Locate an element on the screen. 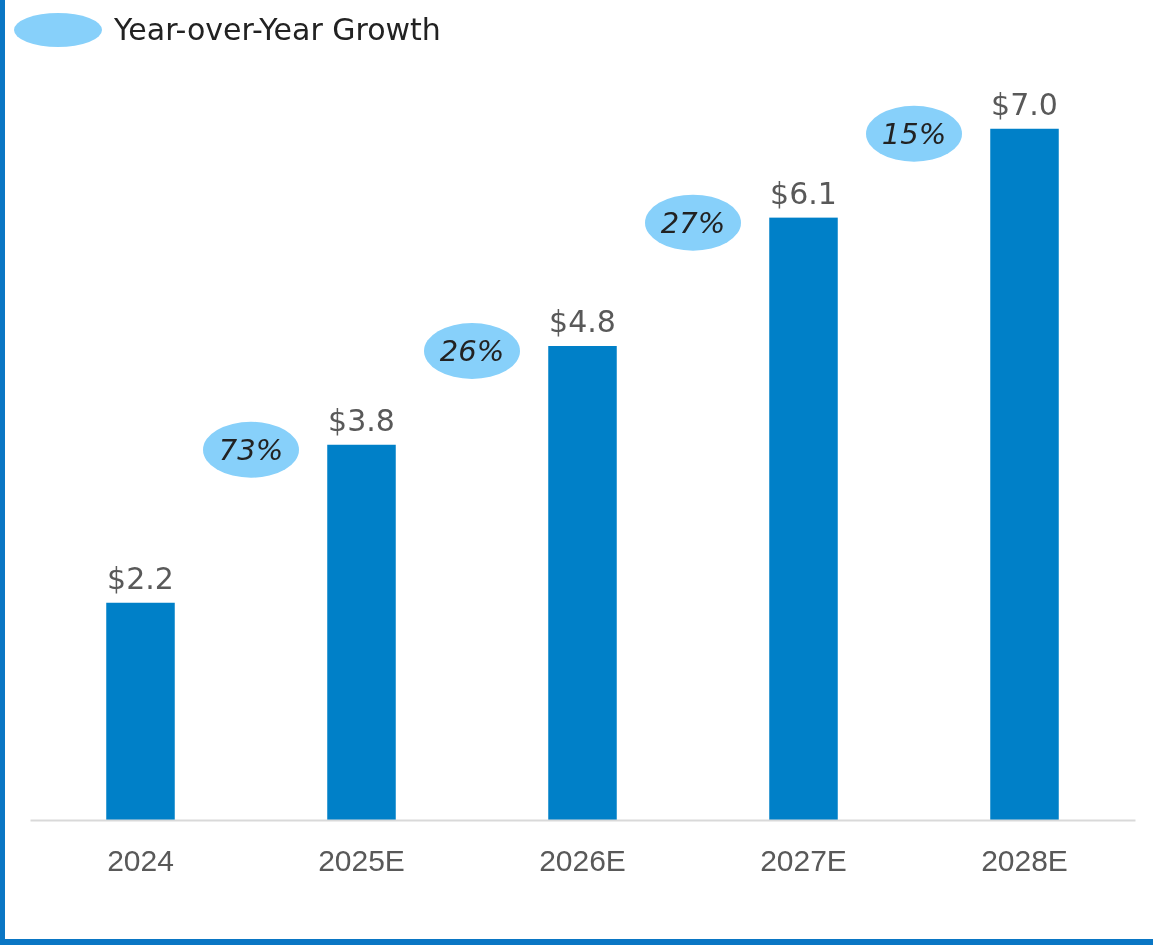 The image size is (1153, 945). text: Year-over-Year Growth is located at coordinates (277, 29).